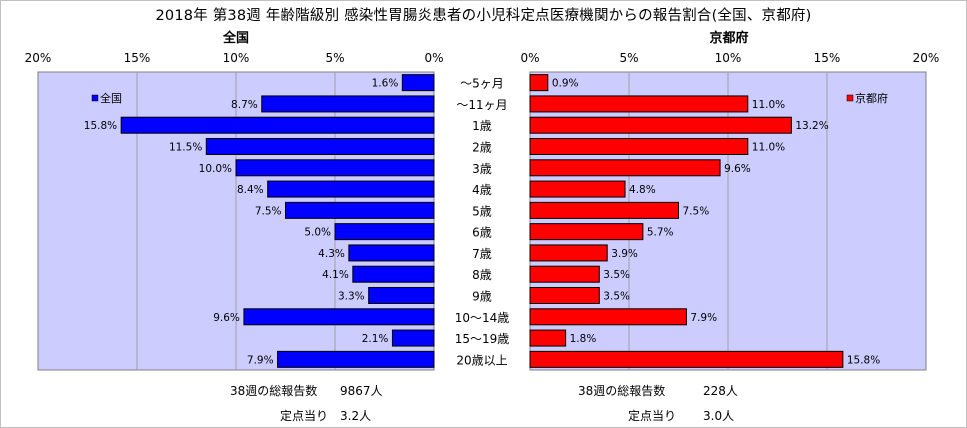  Describe the element at coordinates (250, 190) in the screenshot. I see `left-bar-data-label: 8.4%` at that location.